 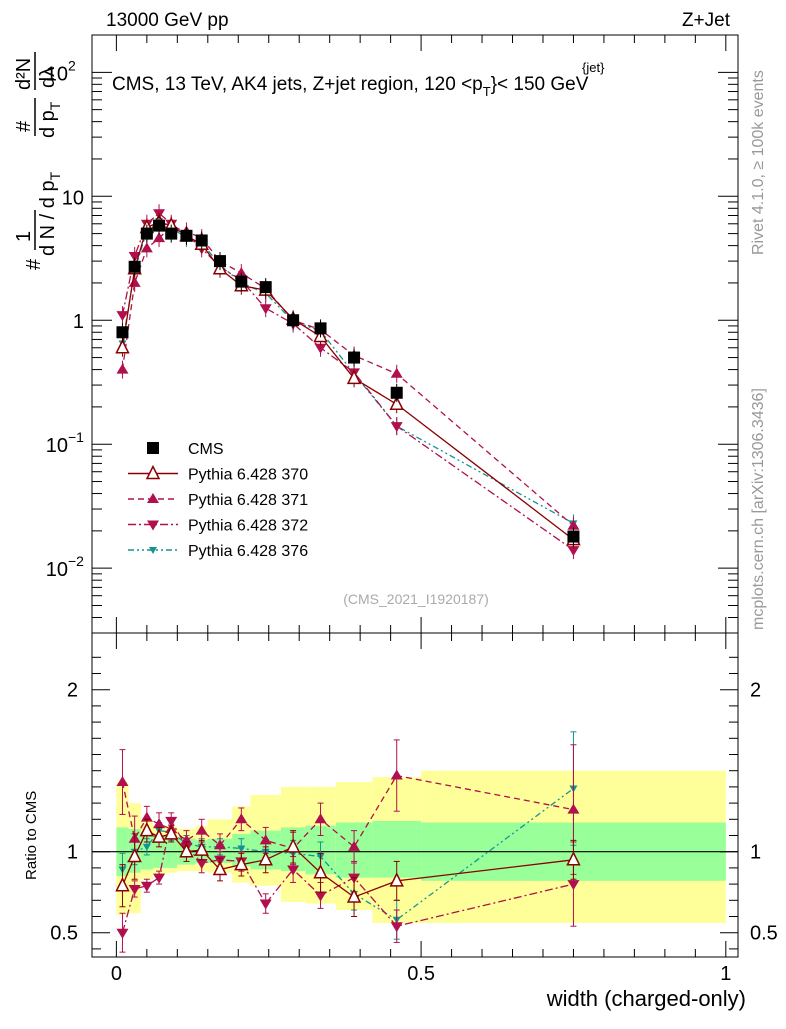 What do you see at coordinates (31, 835) in the screenshot?
I see `ratio-y-label: Ratio to CMS` at bounding box center [31, 835].